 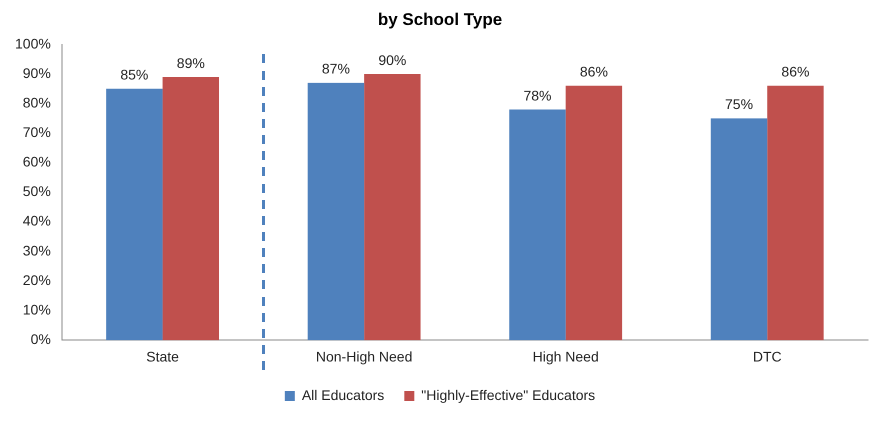 What do you see at coordinates (36, 132) in the screenshot?
I see `y-tick-label: 70%` at bounding box center [36, 132].